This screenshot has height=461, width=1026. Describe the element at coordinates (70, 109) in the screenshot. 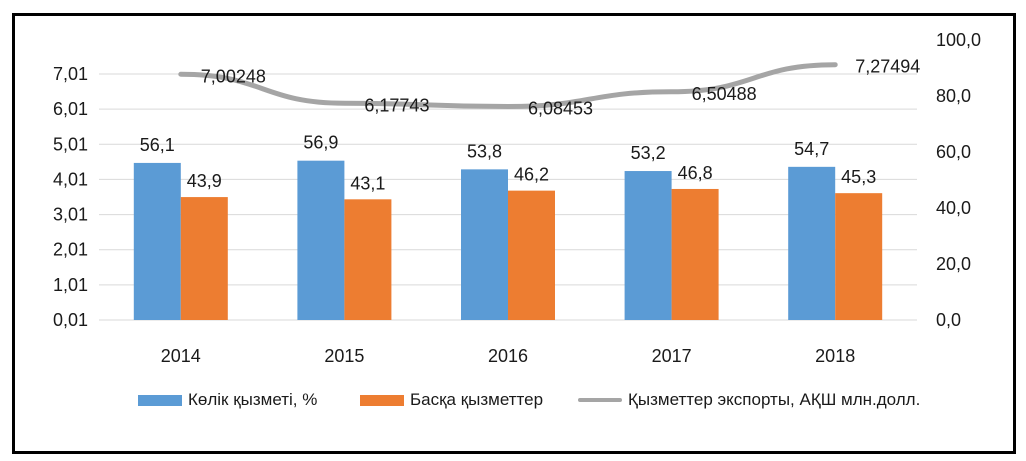

I see `left-axis-tick: 6,01` at that location.